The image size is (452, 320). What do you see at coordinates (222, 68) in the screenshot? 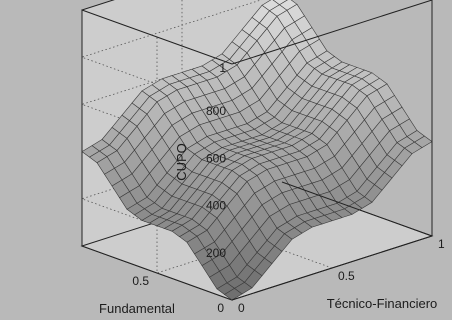
I see `z-tick-label: 1` at bounding box center [222, 68].